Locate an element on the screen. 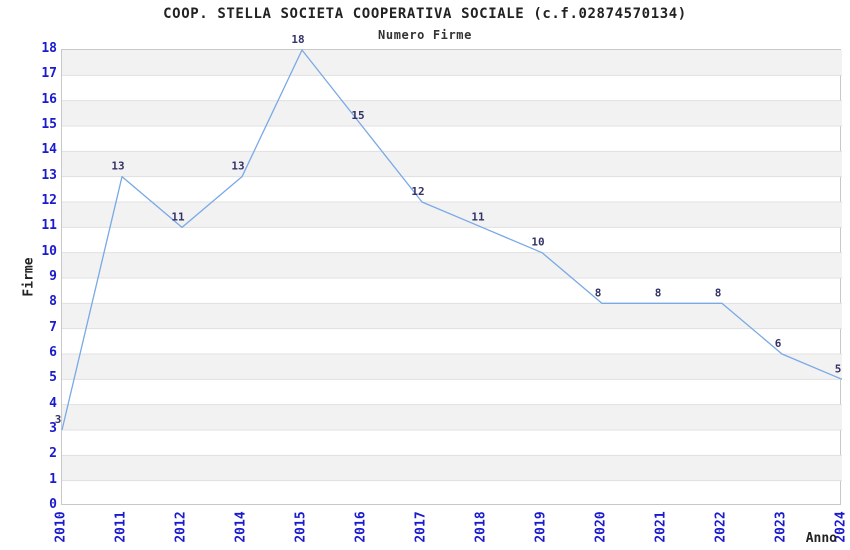 The image size is (850, 550). y-tick-label: 13 is located at coordinates (49, 175).